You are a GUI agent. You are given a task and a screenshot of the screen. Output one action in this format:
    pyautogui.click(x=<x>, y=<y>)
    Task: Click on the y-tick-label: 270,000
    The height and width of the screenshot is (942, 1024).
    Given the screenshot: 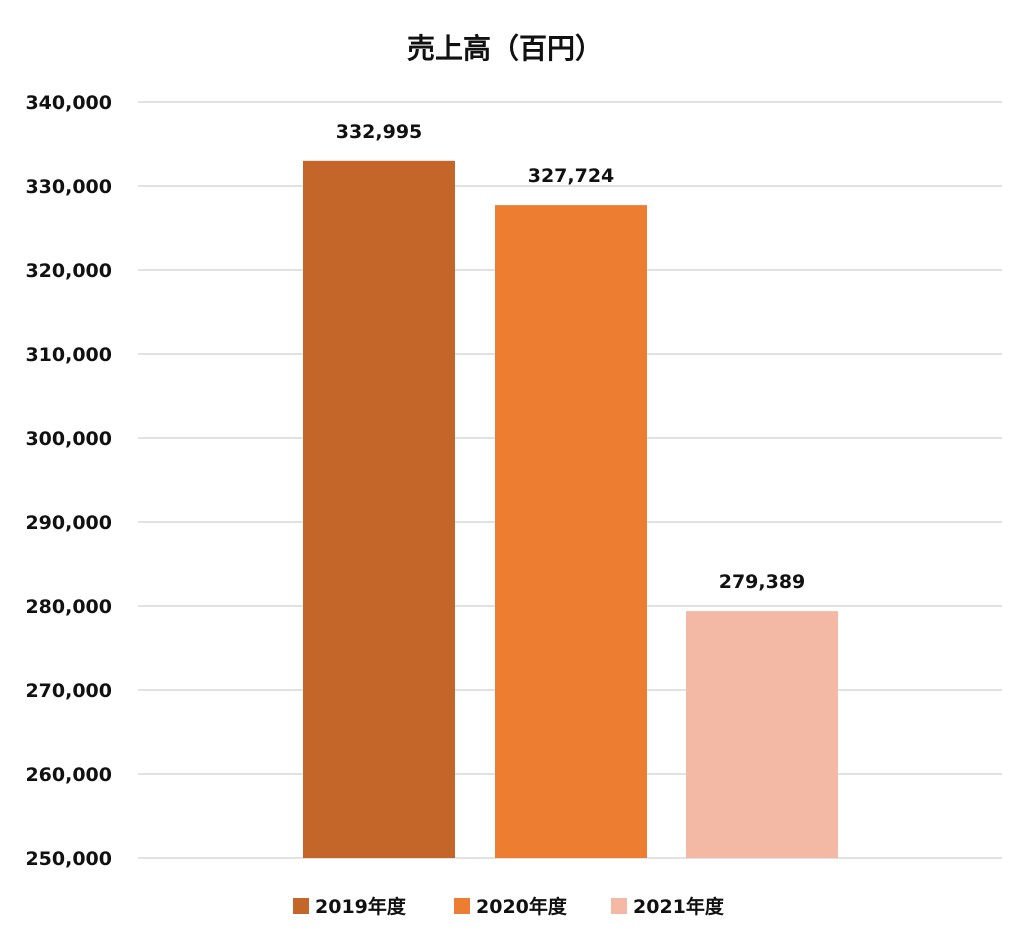 What is the action you would take?
    pyautogui.click(x=68, y=691)
    